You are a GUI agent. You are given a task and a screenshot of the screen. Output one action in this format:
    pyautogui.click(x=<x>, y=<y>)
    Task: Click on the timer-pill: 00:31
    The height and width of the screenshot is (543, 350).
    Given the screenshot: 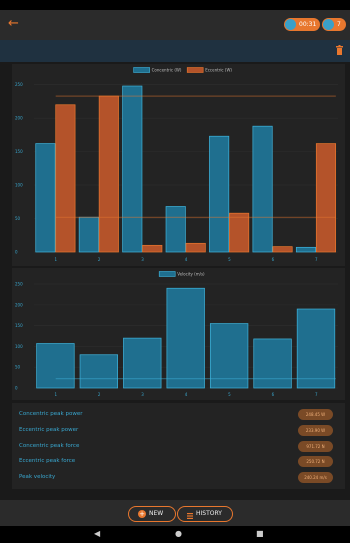 What is the action you would take?
    pyautogui.click(x=302, y=24)
    